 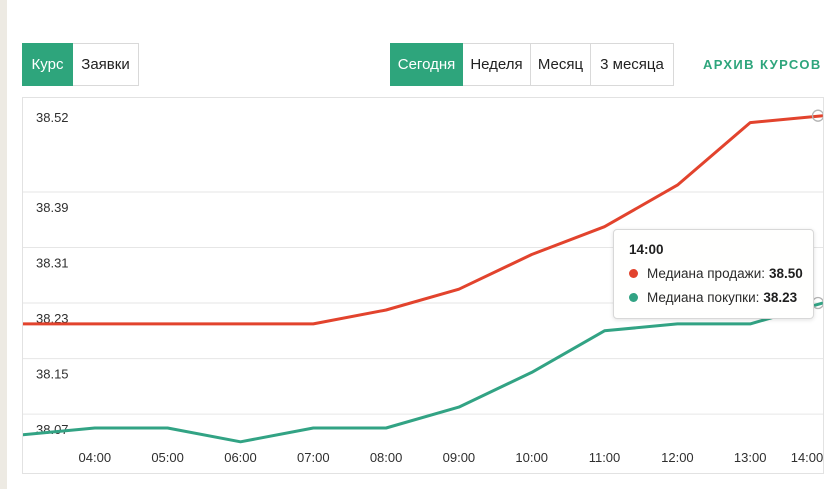 I want to click on y-axis-label: 38.31, so click(x=52, y=263).